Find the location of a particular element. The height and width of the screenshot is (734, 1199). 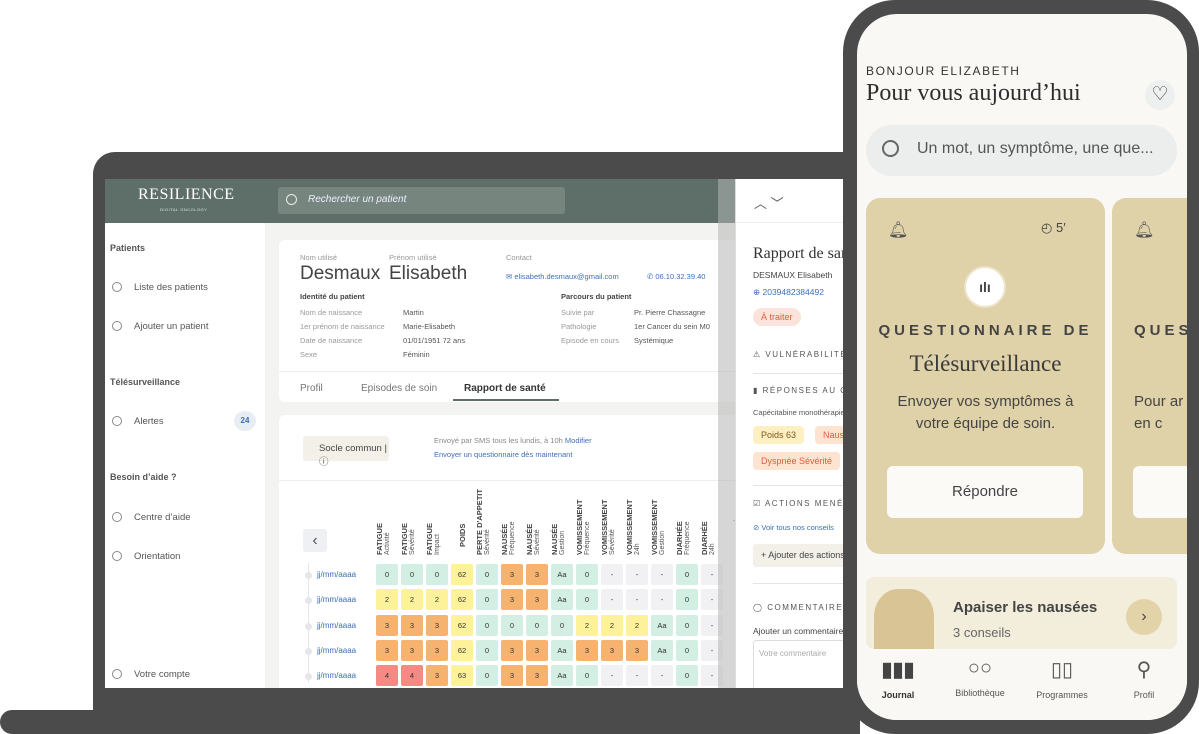

socle-commun-button: Socle commun |ⓘ is located at coordinates (346, 452).